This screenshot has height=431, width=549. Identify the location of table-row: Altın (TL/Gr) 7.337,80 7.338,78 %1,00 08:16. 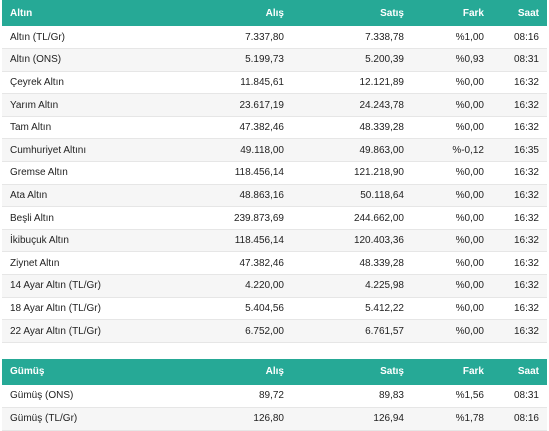
(274, 37).